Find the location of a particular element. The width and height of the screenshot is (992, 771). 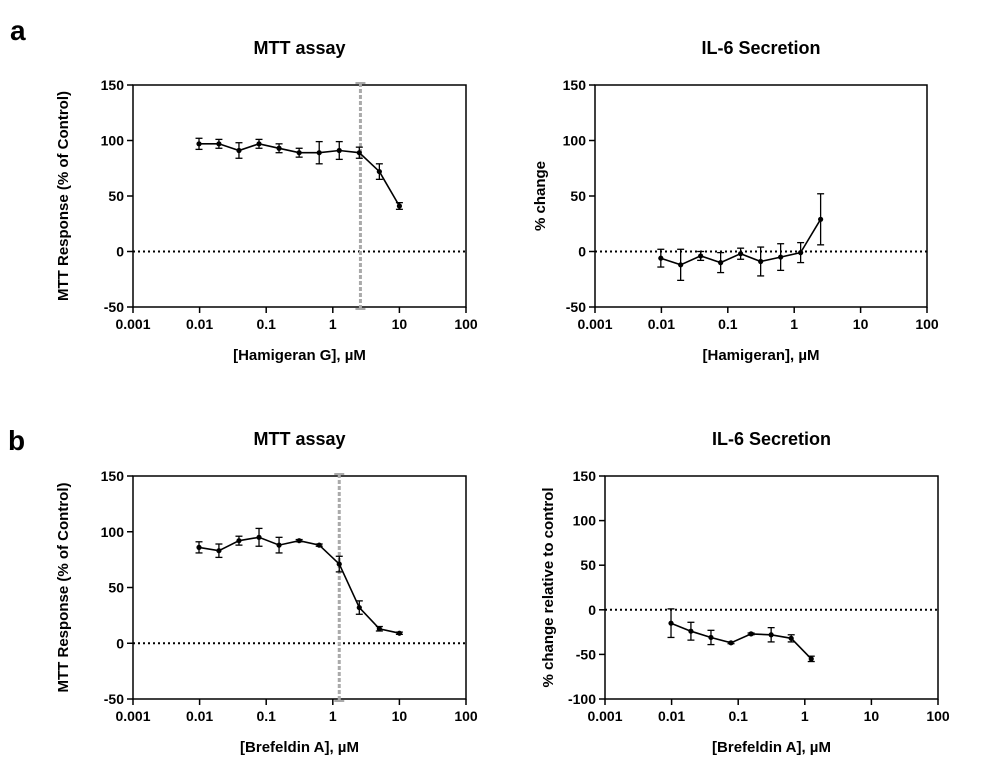

x-axis-label: [Hamigeran], µM is located at coordinates (761, 355).